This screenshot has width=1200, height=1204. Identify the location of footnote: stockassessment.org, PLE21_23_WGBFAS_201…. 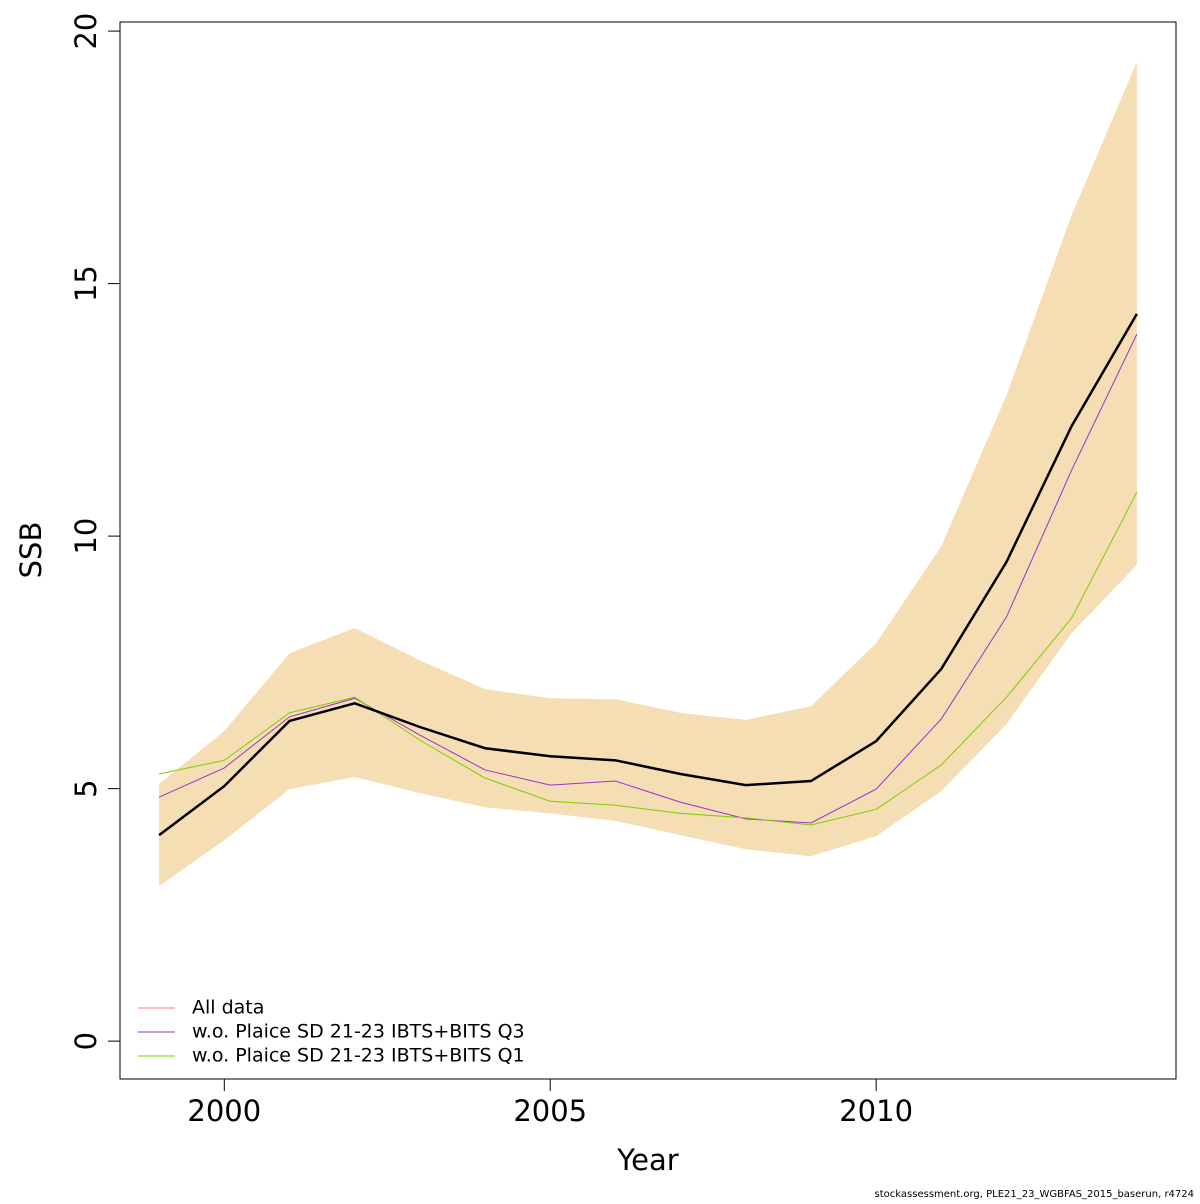
(1034, 1194).